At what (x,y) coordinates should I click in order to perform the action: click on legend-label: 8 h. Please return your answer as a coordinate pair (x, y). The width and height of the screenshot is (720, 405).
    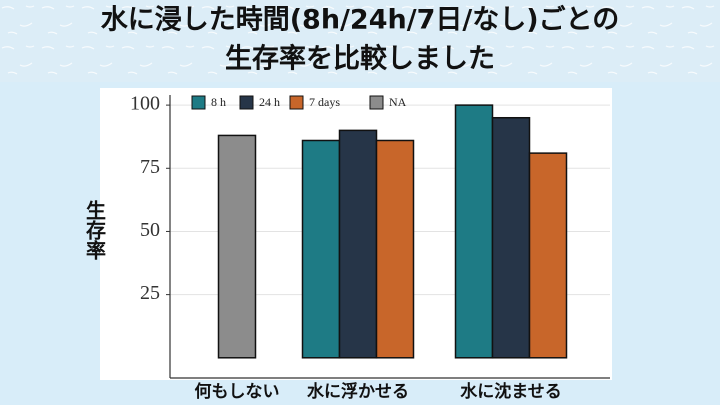
    Looking at the image, I should click on (218, 102).